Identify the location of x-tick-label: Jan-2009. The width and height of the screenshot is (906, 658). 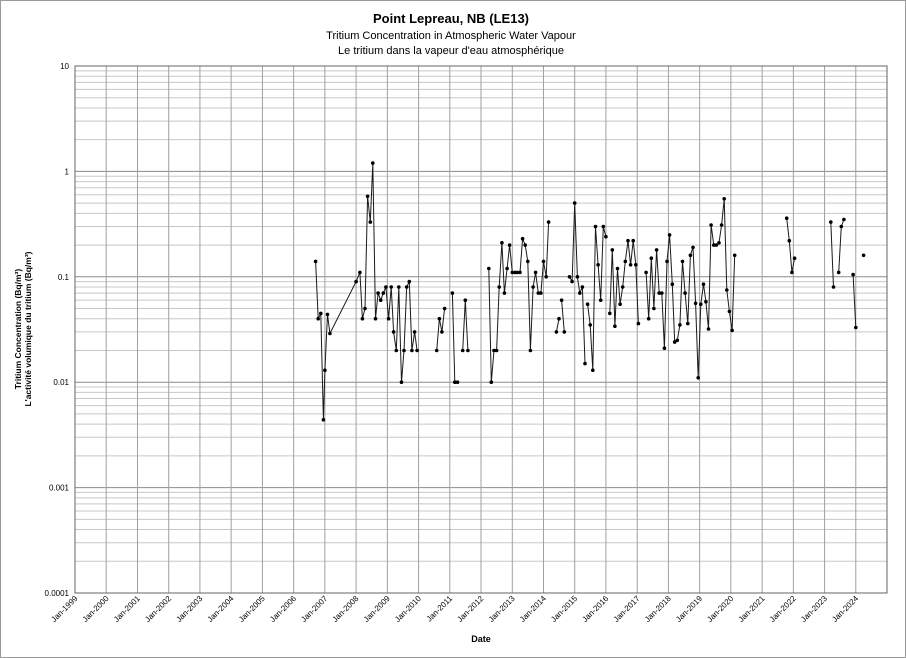
(377, 609).